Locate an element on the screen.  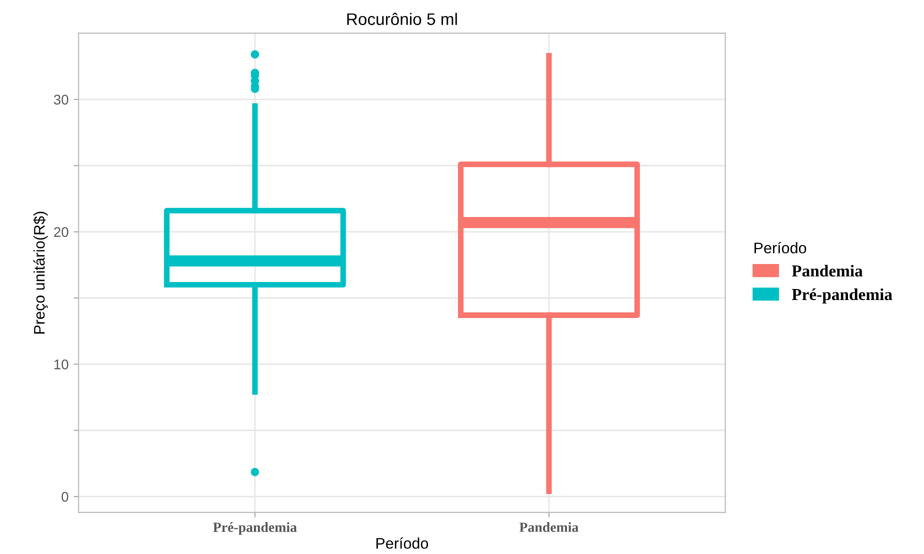
y-tick-label: 0 is located at coordinates (65, 497).